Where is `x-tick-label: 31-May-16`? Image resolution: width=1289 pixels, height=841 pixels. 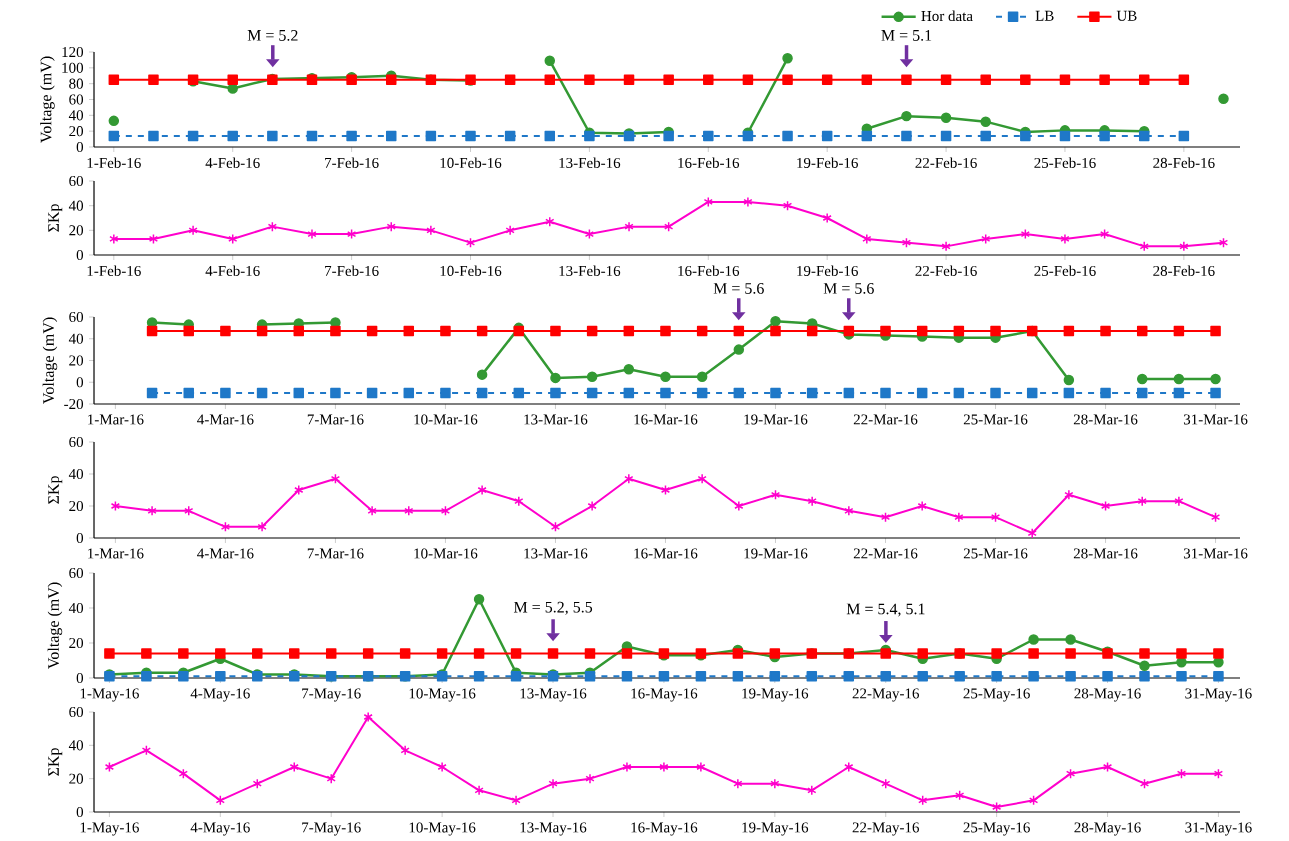 x-tick-label: 31-May-16 is located at coordinates (1218, 695).